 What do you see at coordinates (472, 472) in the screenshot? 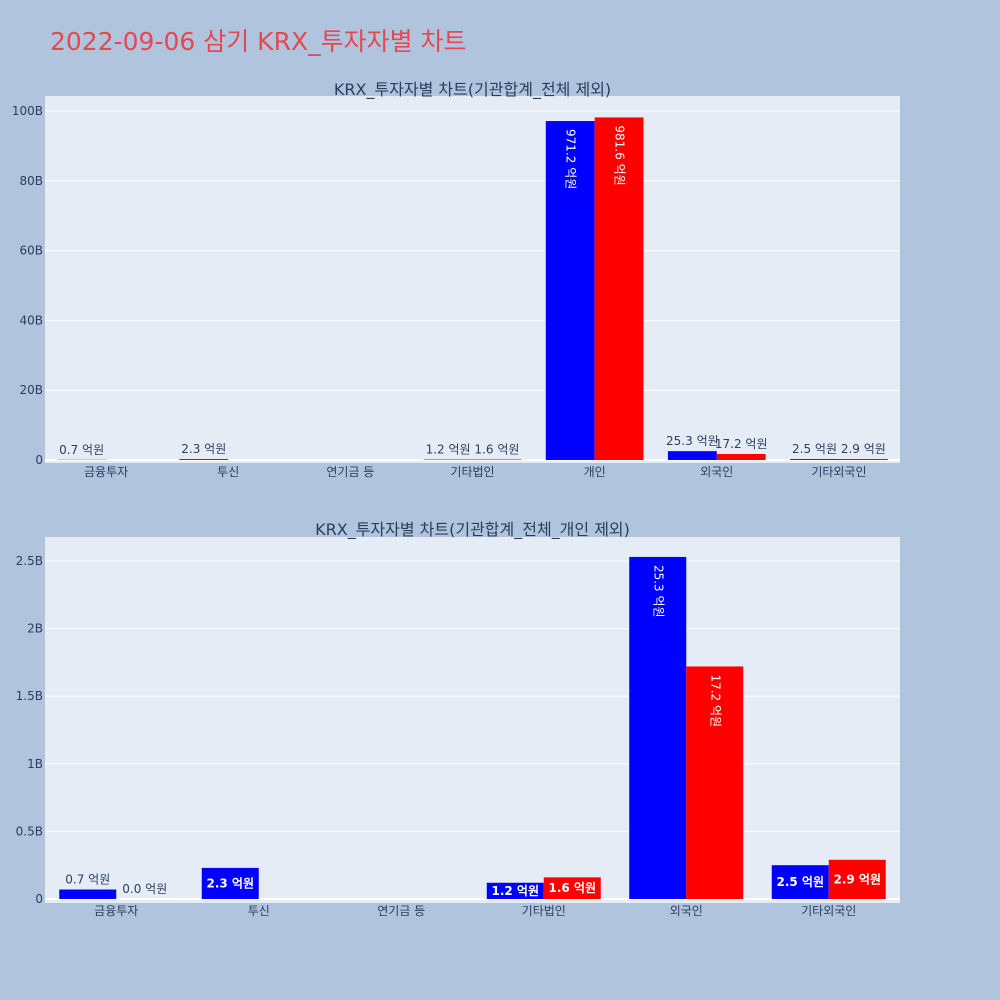
I see `chart-1-x-tick-label: 기타법인` at bounding box center [472, 472].